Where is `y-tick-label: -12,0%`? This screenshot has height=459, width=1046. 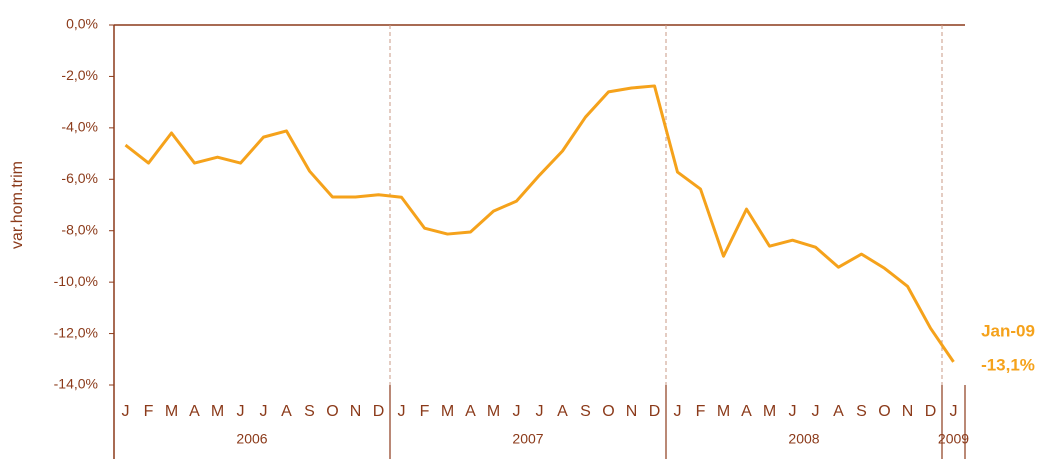
y-tick-label: -12,0% is located at coordinates (76, 332).